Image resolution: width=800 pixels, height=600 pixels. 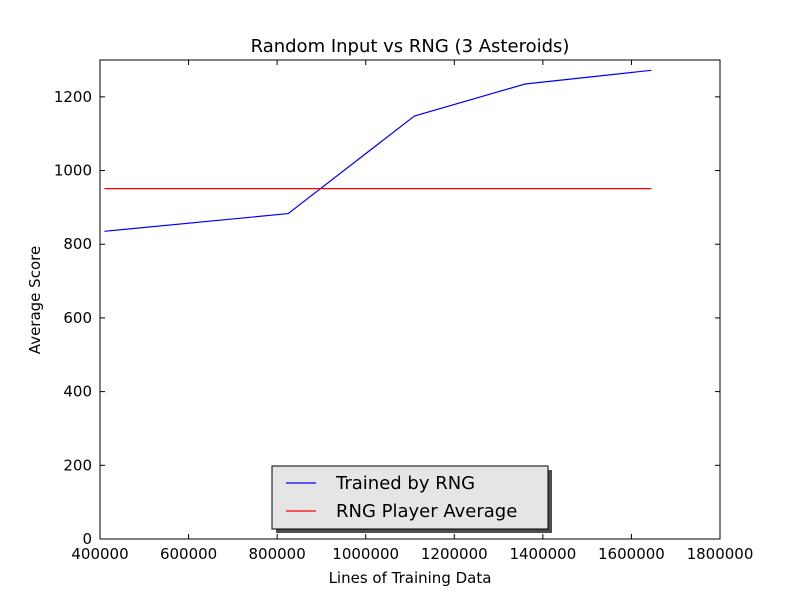 What do you see at coordinates (73, 97) in the screenshot?
I see `y-tick-label: 1200` at bounding box center [73, 97].